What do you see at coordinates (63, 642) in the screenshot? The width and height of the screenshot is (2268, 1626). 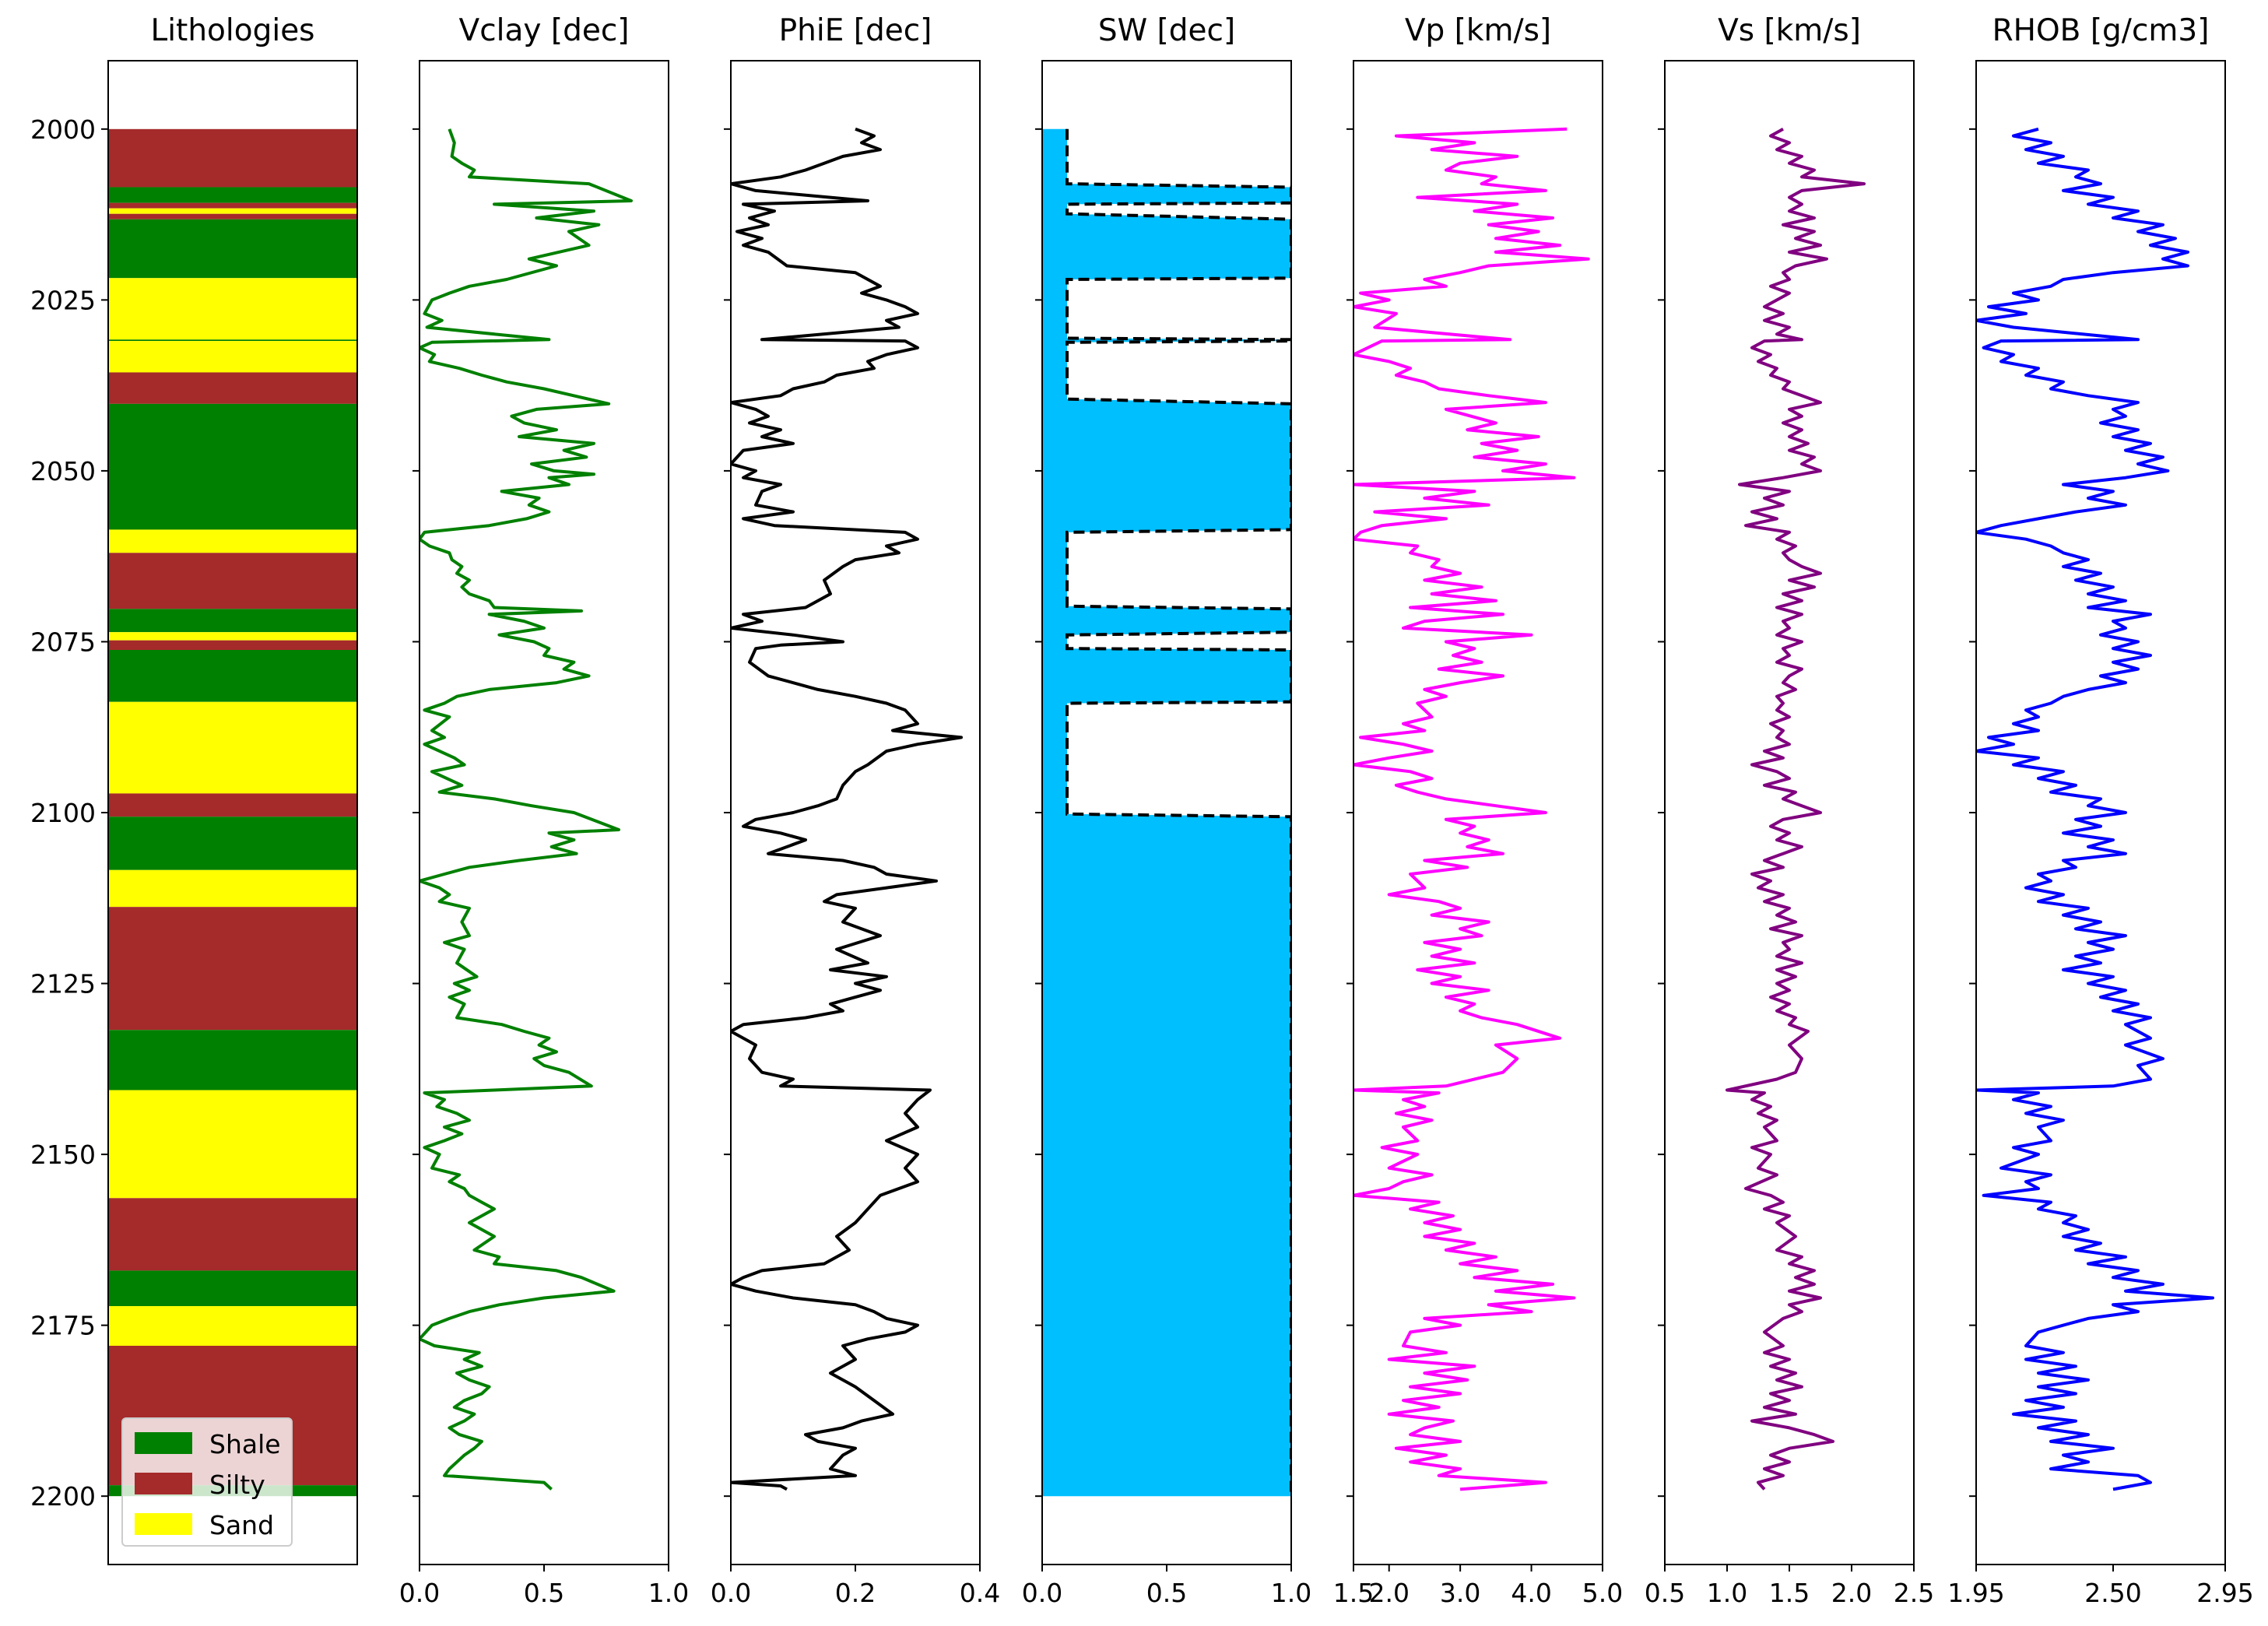 I see `y-tick-label: 2075` at bounding box center [63, 642].